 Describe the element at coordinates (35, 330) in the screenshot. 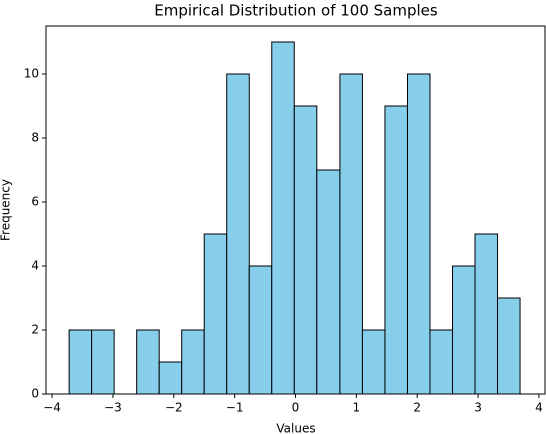

I see `y-tick-label: 2` at that location.